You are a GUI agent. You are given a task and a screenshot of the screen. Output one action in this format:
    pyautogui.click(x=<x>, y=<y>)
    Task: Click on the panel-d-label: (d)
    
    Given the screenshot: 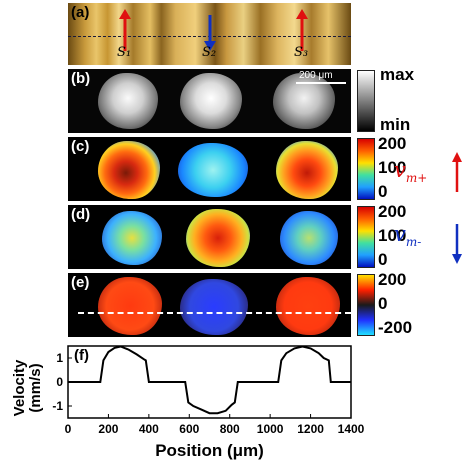 What is the action you would take?
    pyautogui.click(x=81, y=214)
    